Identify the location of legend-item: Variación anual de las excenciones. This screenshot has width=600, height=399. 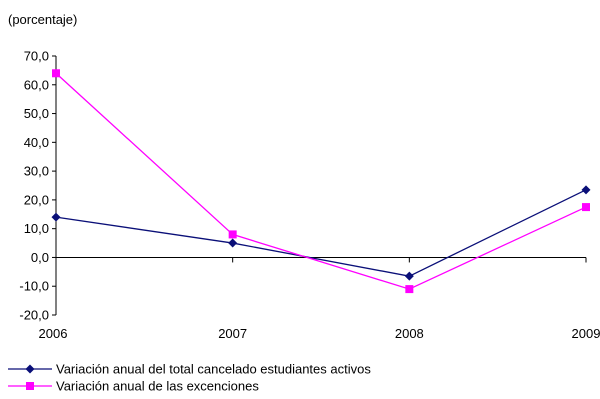
(133, 386).